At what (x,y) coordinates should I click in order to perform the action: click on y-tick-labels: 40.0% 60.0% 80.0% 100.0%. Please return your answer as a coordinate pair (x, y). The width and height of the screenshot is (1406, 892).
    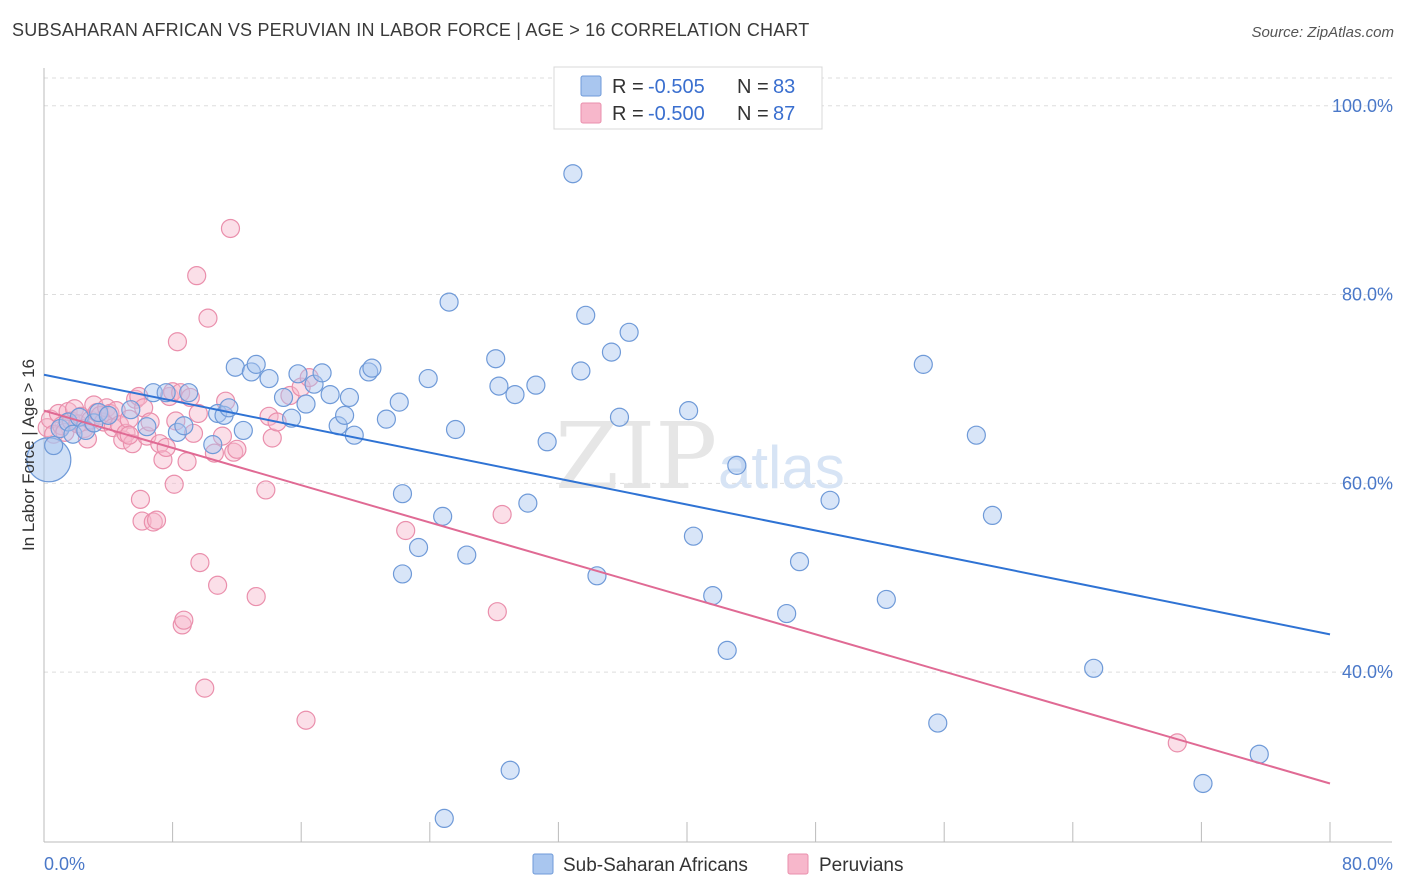
    Looking at the image, I should click on (1362, 389).